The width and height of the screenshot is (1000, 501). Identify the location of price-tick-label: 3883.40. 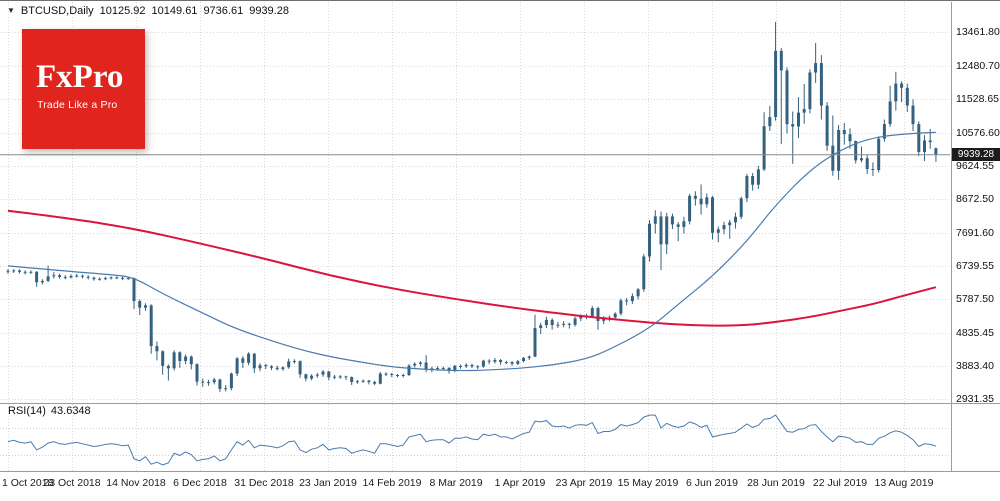
(975, 366).